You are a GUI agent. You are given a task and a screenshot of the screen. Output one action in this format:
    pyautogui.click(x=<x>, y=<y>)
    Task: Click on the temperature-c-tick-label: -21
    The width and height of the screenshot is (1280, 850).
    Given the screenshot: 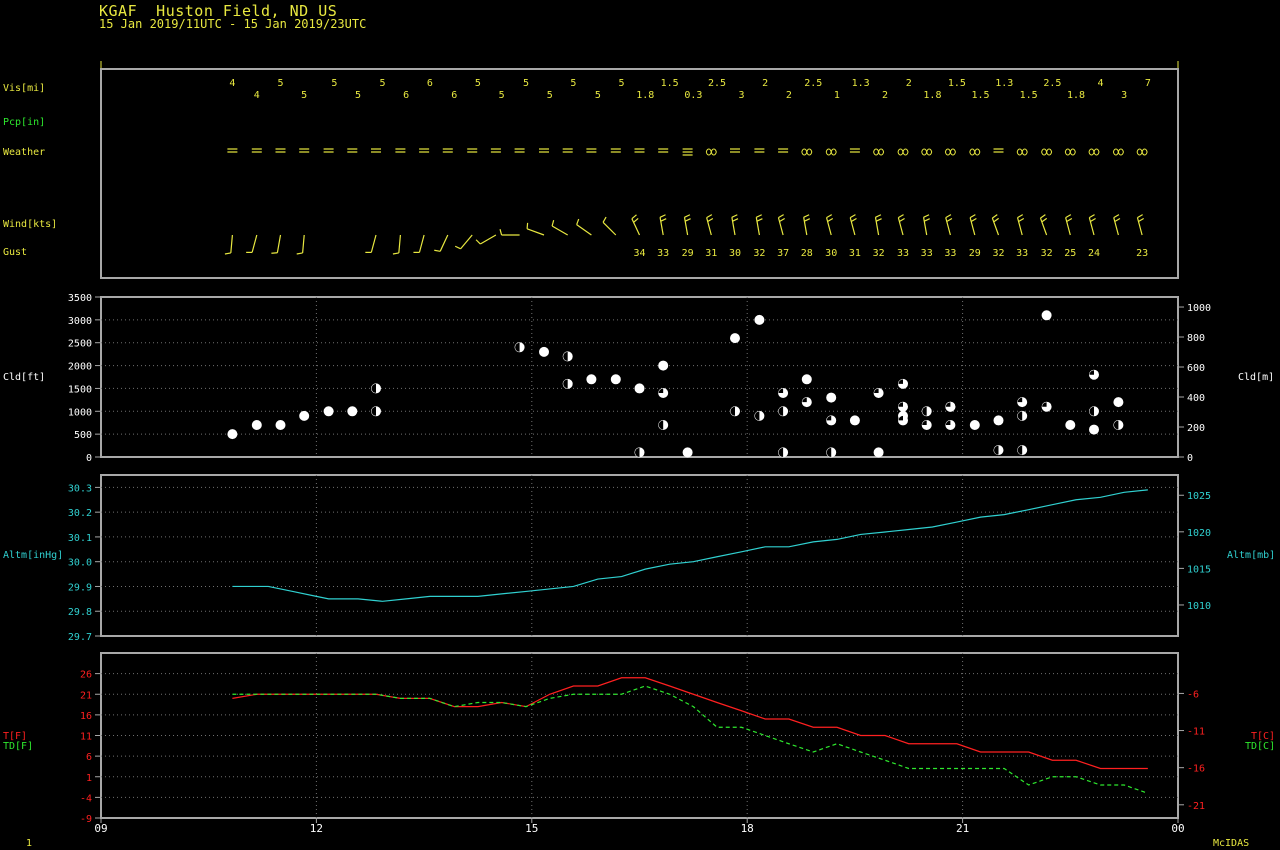 What is the action you would take?
    pyautogui.click(x=1196, y=806)
    